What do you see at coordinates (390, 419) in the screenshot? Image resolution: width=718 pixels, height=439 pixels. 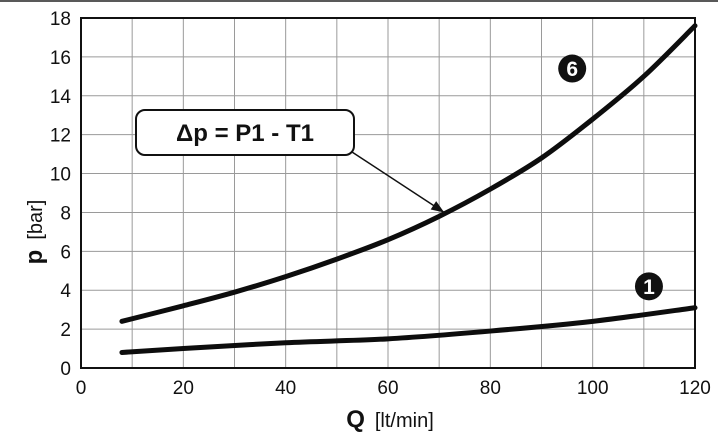 I see `x-axis-title: Q [lt/min]` at bounding box center [390, 419].